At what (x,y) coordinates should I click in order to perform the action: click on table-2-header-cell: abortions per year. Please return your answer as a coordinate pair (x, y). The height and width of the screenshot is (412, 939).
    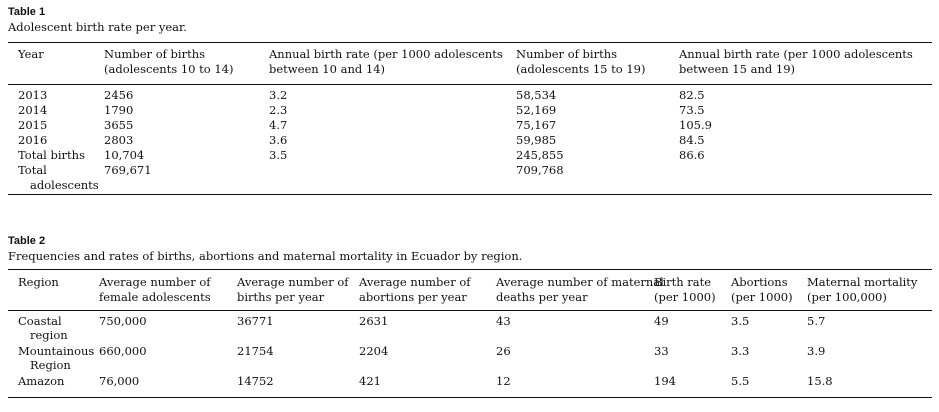
    Looking at the image, I should click on (413, 297).